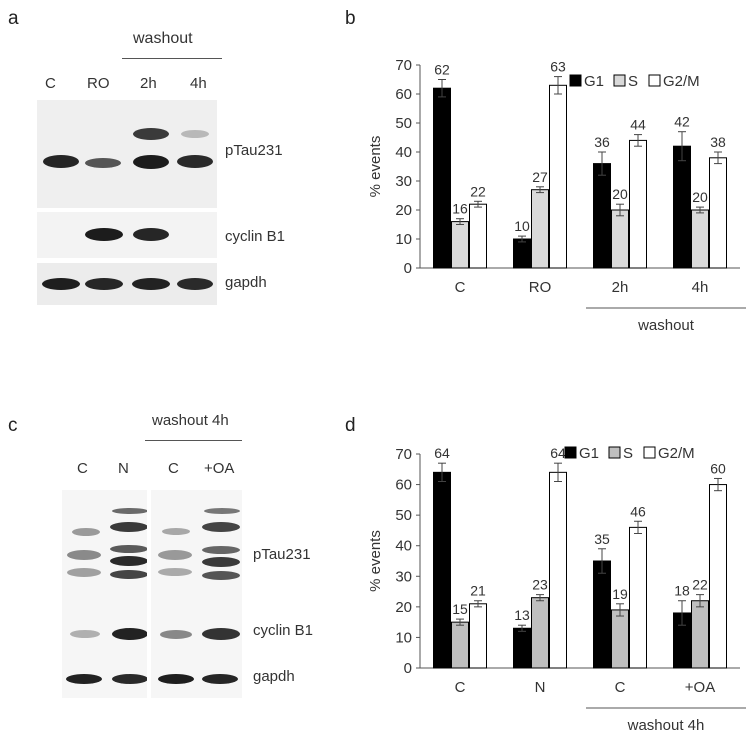 The width and height of the screenshot is (749, 731). Describe the element at coordinates (408, 268) in the screenshot. I see `b-ytick-label: 0` at that location.